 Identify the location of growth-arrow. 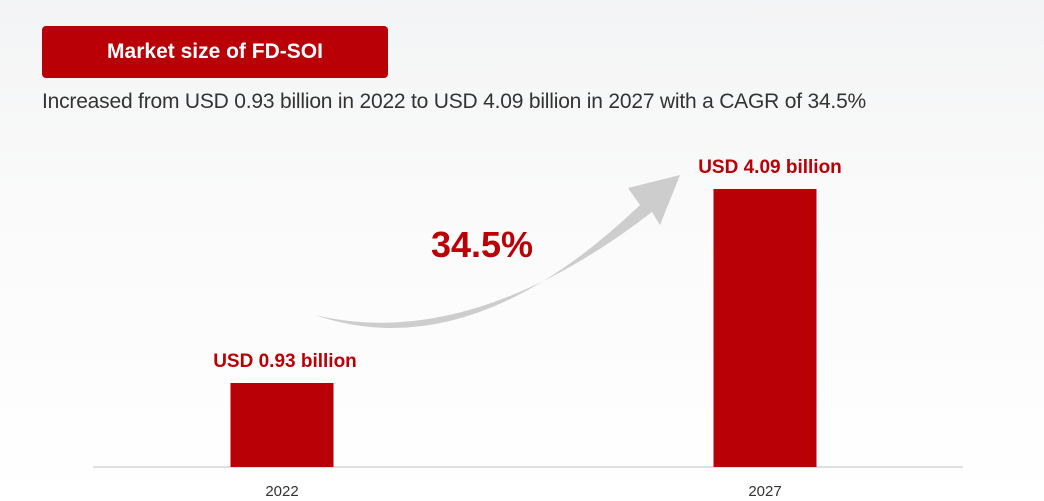
(497, 252).